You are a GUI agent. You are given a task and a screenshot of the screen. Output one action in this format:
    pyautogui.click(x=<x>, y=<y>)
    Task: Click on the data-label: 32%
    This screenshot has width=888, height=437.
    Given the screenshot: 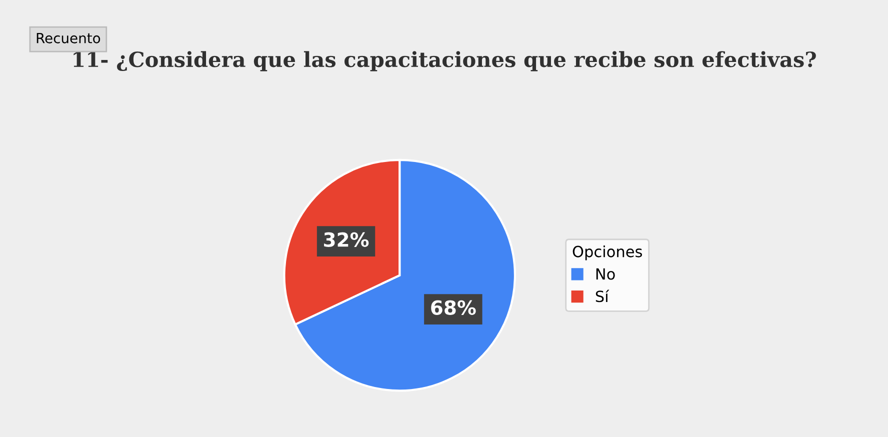 What is the action you would take?
    pyautogui.click(x=346, y=239)
    